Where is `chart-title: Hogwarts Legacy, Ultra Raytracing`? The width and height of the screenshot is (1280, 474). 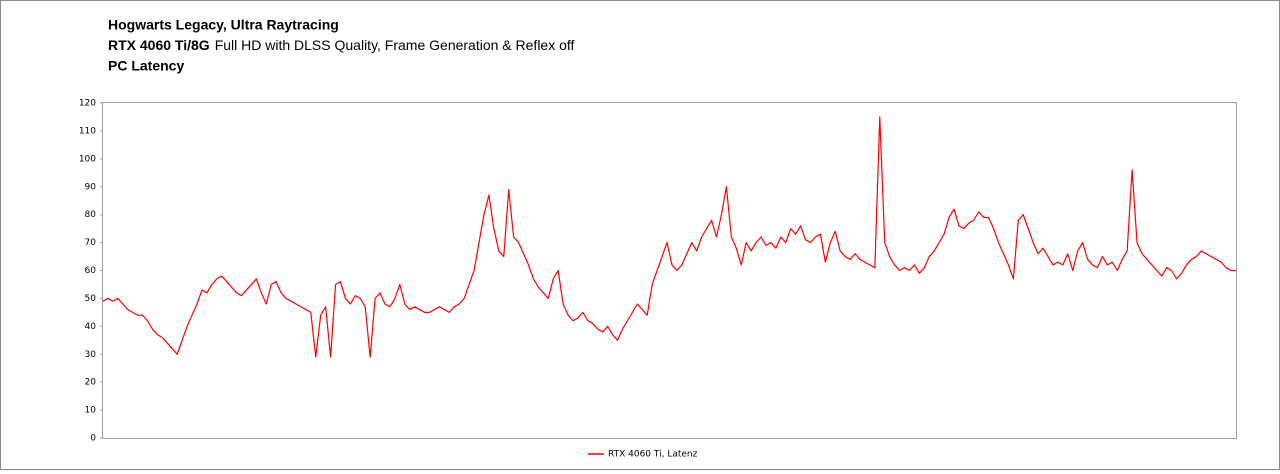 chart-title: Hogwarts Legacy, Ultra Raytracing is located at coordinates (223, 25).